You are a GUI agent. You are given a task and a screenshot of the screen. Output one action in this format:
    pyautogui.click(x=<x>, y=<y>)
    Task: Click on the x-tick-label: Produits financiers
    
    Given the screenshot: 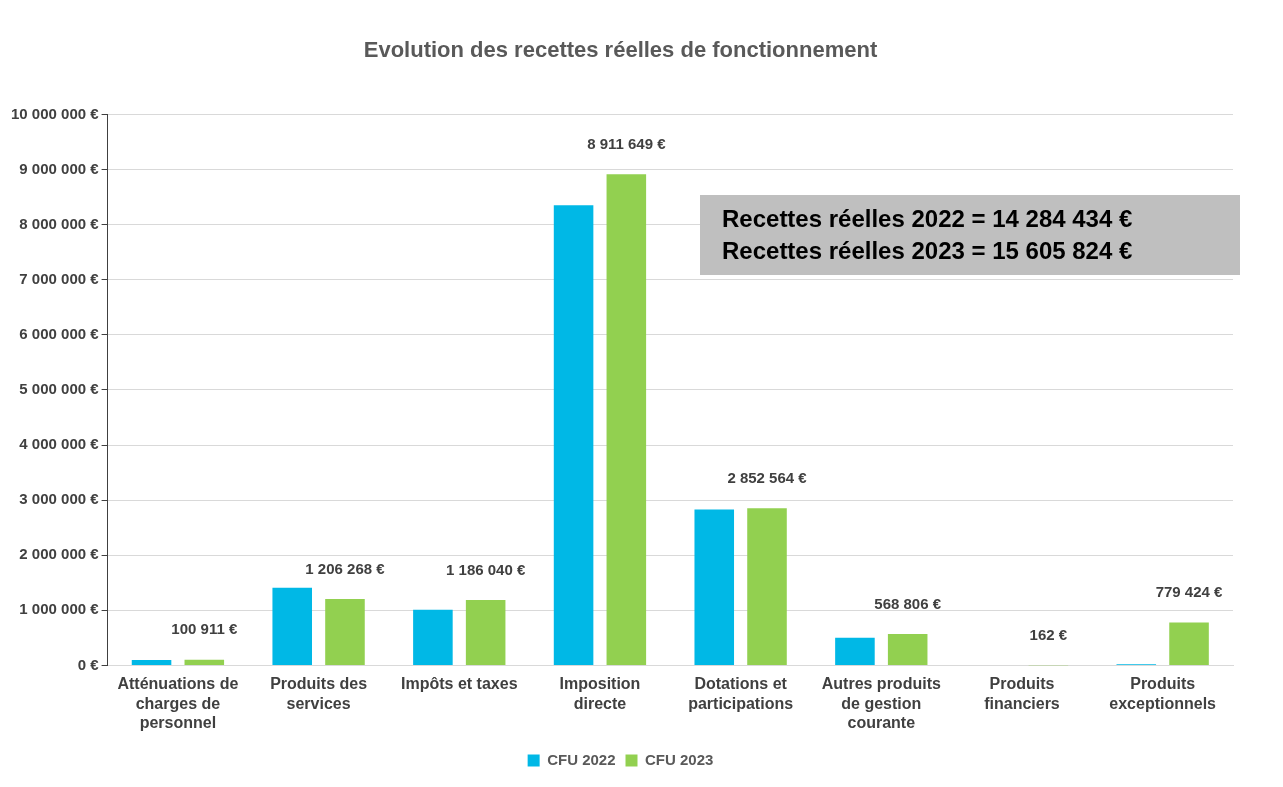 What is the action you would take?
    pyautogui.click(x=1022, y=693)
    